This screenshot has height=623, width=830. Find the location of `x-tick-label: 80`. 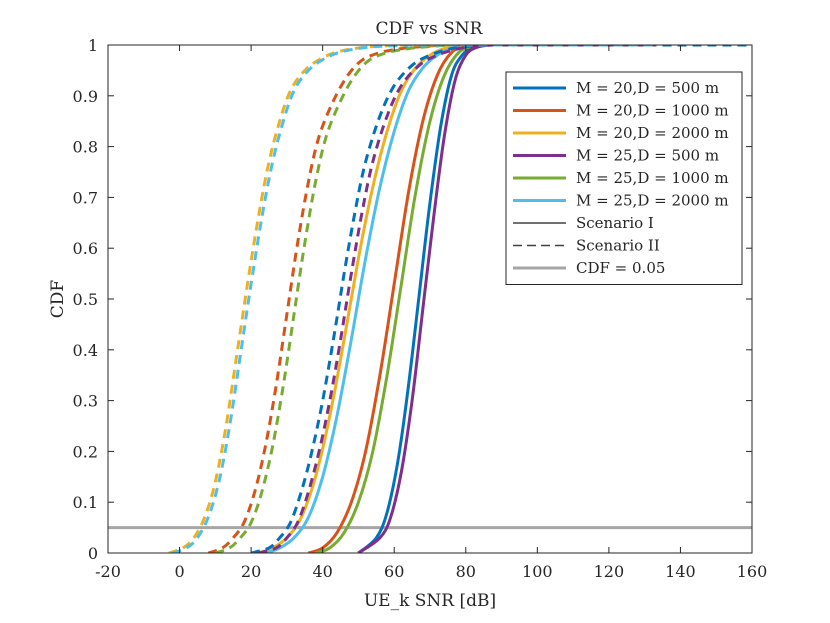

x-tick-label: 80 is located at coordinates (466, 571).